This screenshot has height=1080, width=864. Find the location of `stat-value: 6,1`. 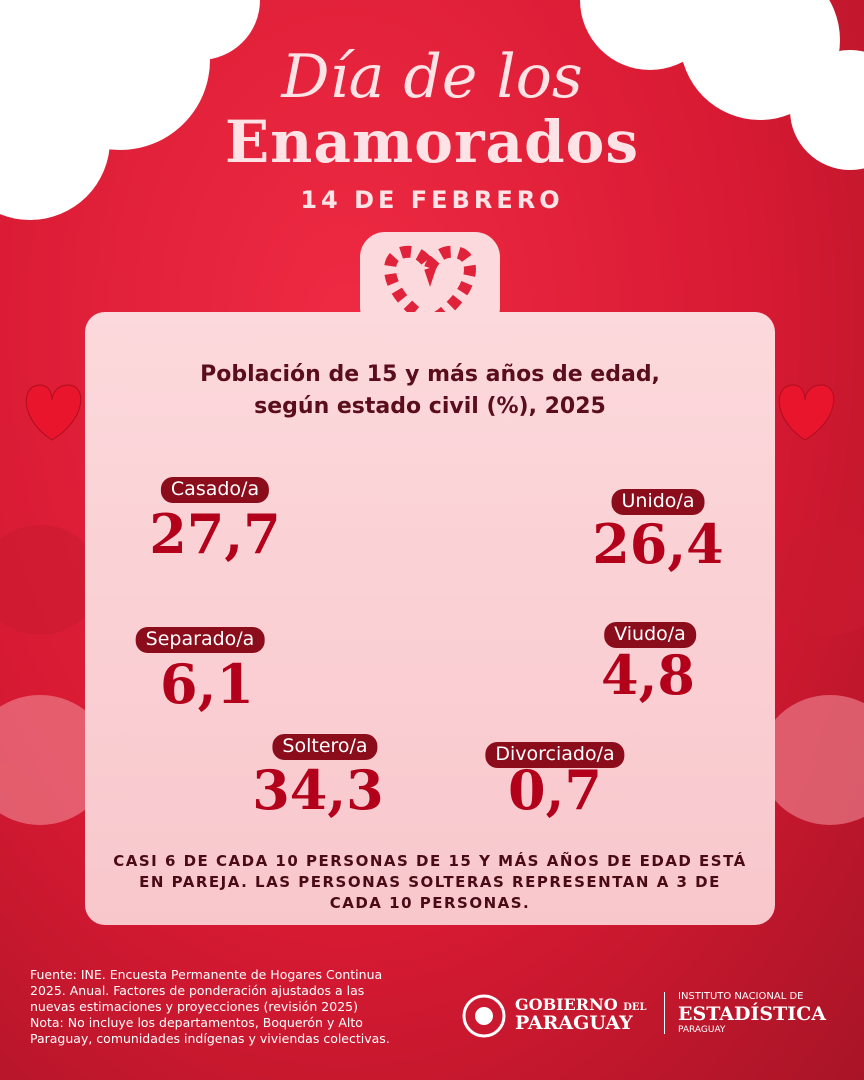

stat-value: 6,1 is located at coordinates (207, 684).